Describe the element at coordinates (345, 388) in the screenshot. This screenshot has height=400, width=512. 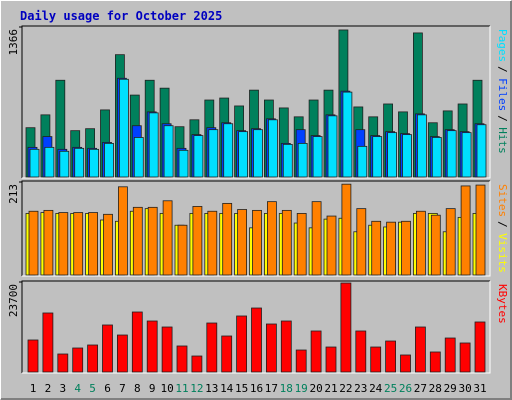
I see `x-tick-label: 22` at that location.